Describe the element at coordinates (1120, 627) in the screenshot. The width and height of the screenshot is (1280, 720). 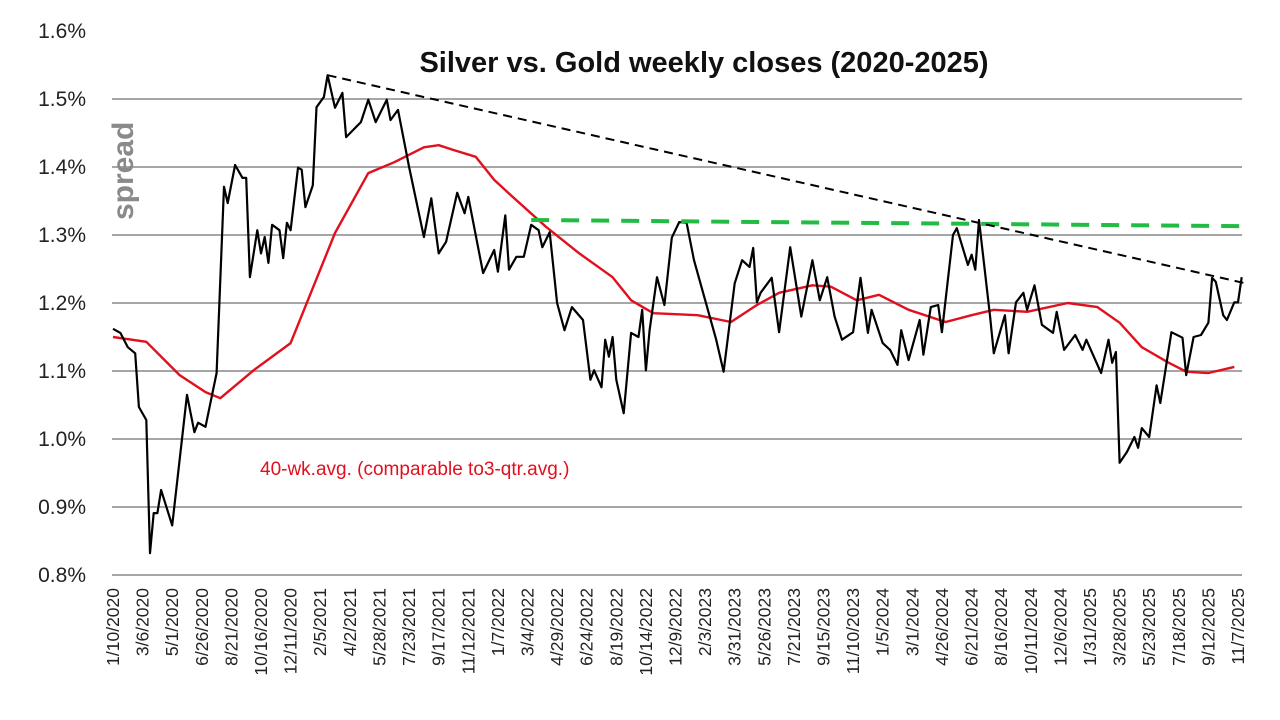
I see `x-tick-label: 3/28/2025` at that location.